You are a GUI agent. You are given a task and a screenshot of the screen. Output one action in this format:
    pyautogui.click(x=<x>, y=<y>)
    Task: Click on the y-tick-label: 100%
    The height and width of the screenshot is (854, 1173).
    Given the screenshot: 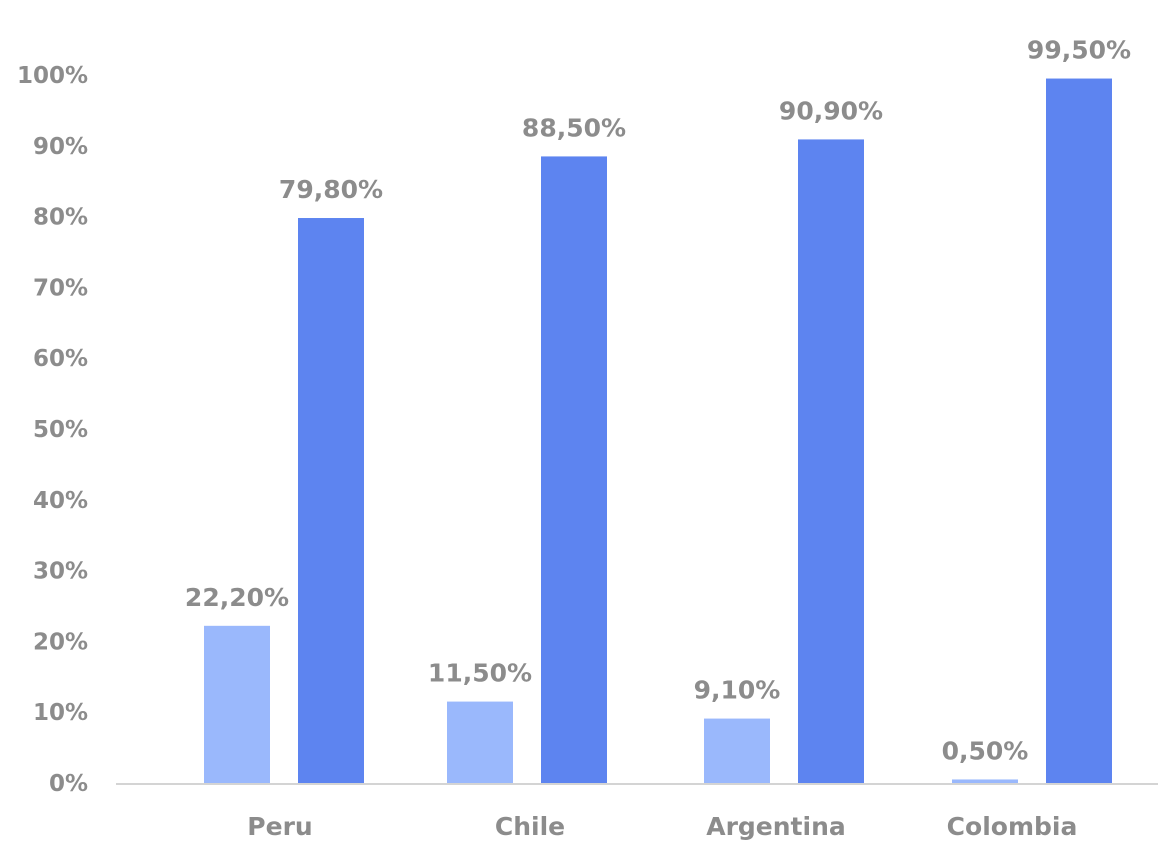 What is the action you would take?
    pyautogui.click(x=52, y=76)
    